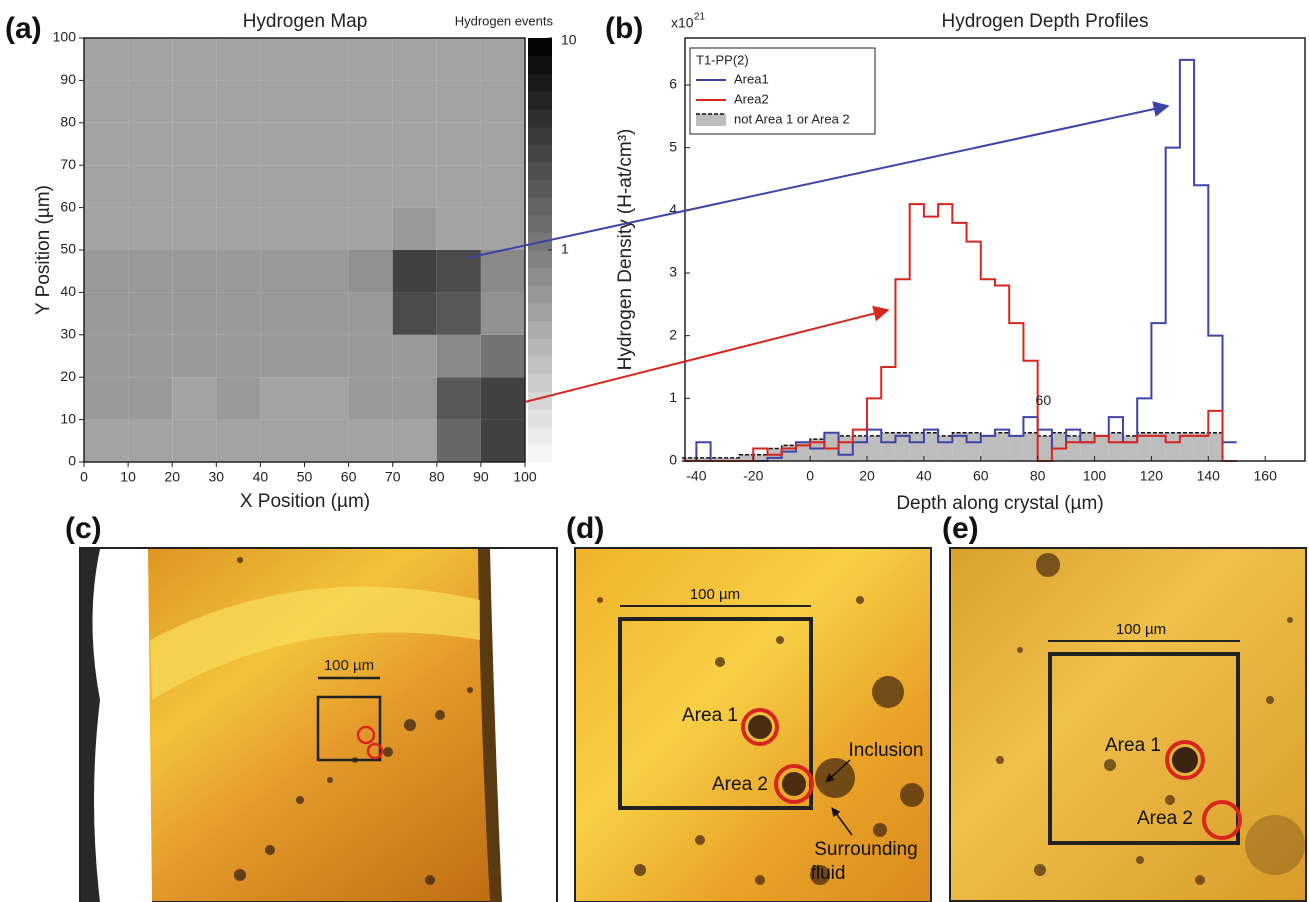 This screenshot has height=902, width=1309. What do you see at coordinates (722, 59) in the screenshot?
I see `legend-title: T1-PP(2)` at bounding box center [722, 59].